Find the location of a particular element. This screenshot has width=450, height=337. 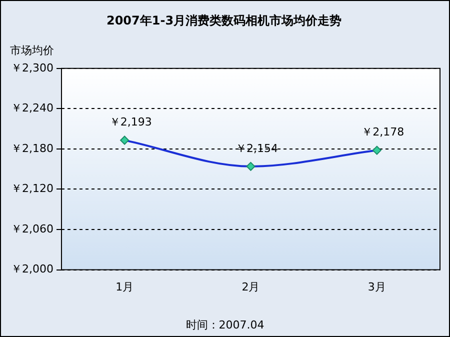

y-tick-label: ￥2,060 is located at coordinates (32, 229).